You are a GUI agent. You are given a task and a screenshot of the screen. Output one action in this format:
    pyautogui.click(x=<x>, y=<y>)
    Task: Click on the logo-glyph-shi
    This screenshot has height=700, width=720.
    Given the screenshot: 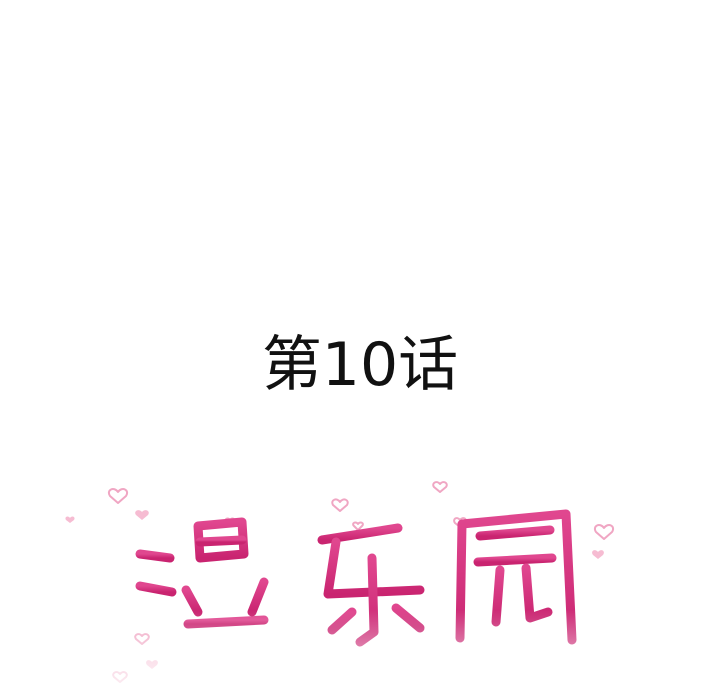 What is the action you would take?
    pyautogui.click(x=202, y=573)
    